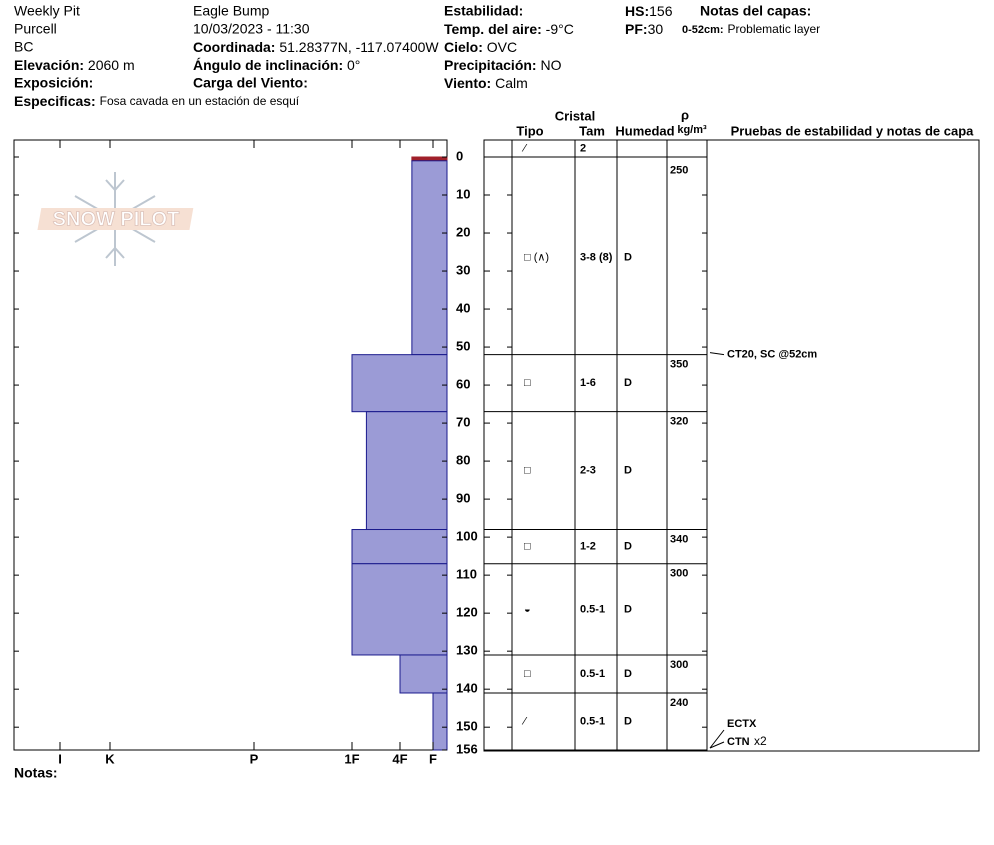 The width and height of the screenshot is (994, 845). Describe the element at coordinates (463, 231) in the screenshot. I see `y-tick-label: 20` at that location.